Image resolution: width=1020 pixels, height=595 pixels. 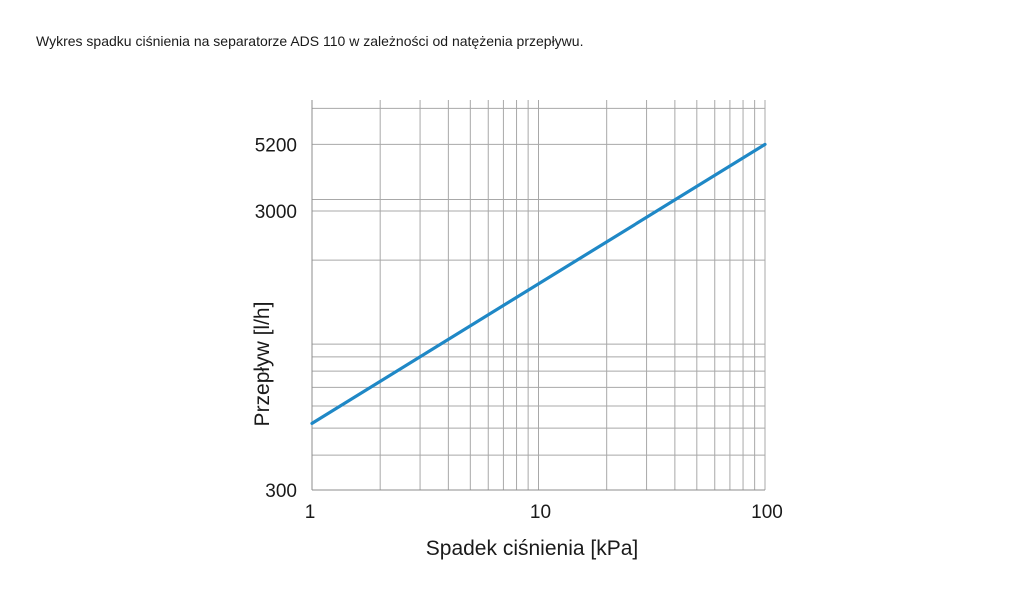 I want to click on x-axis-label: Spadek ciśnienia [kPa], so click(x=532, y=548).